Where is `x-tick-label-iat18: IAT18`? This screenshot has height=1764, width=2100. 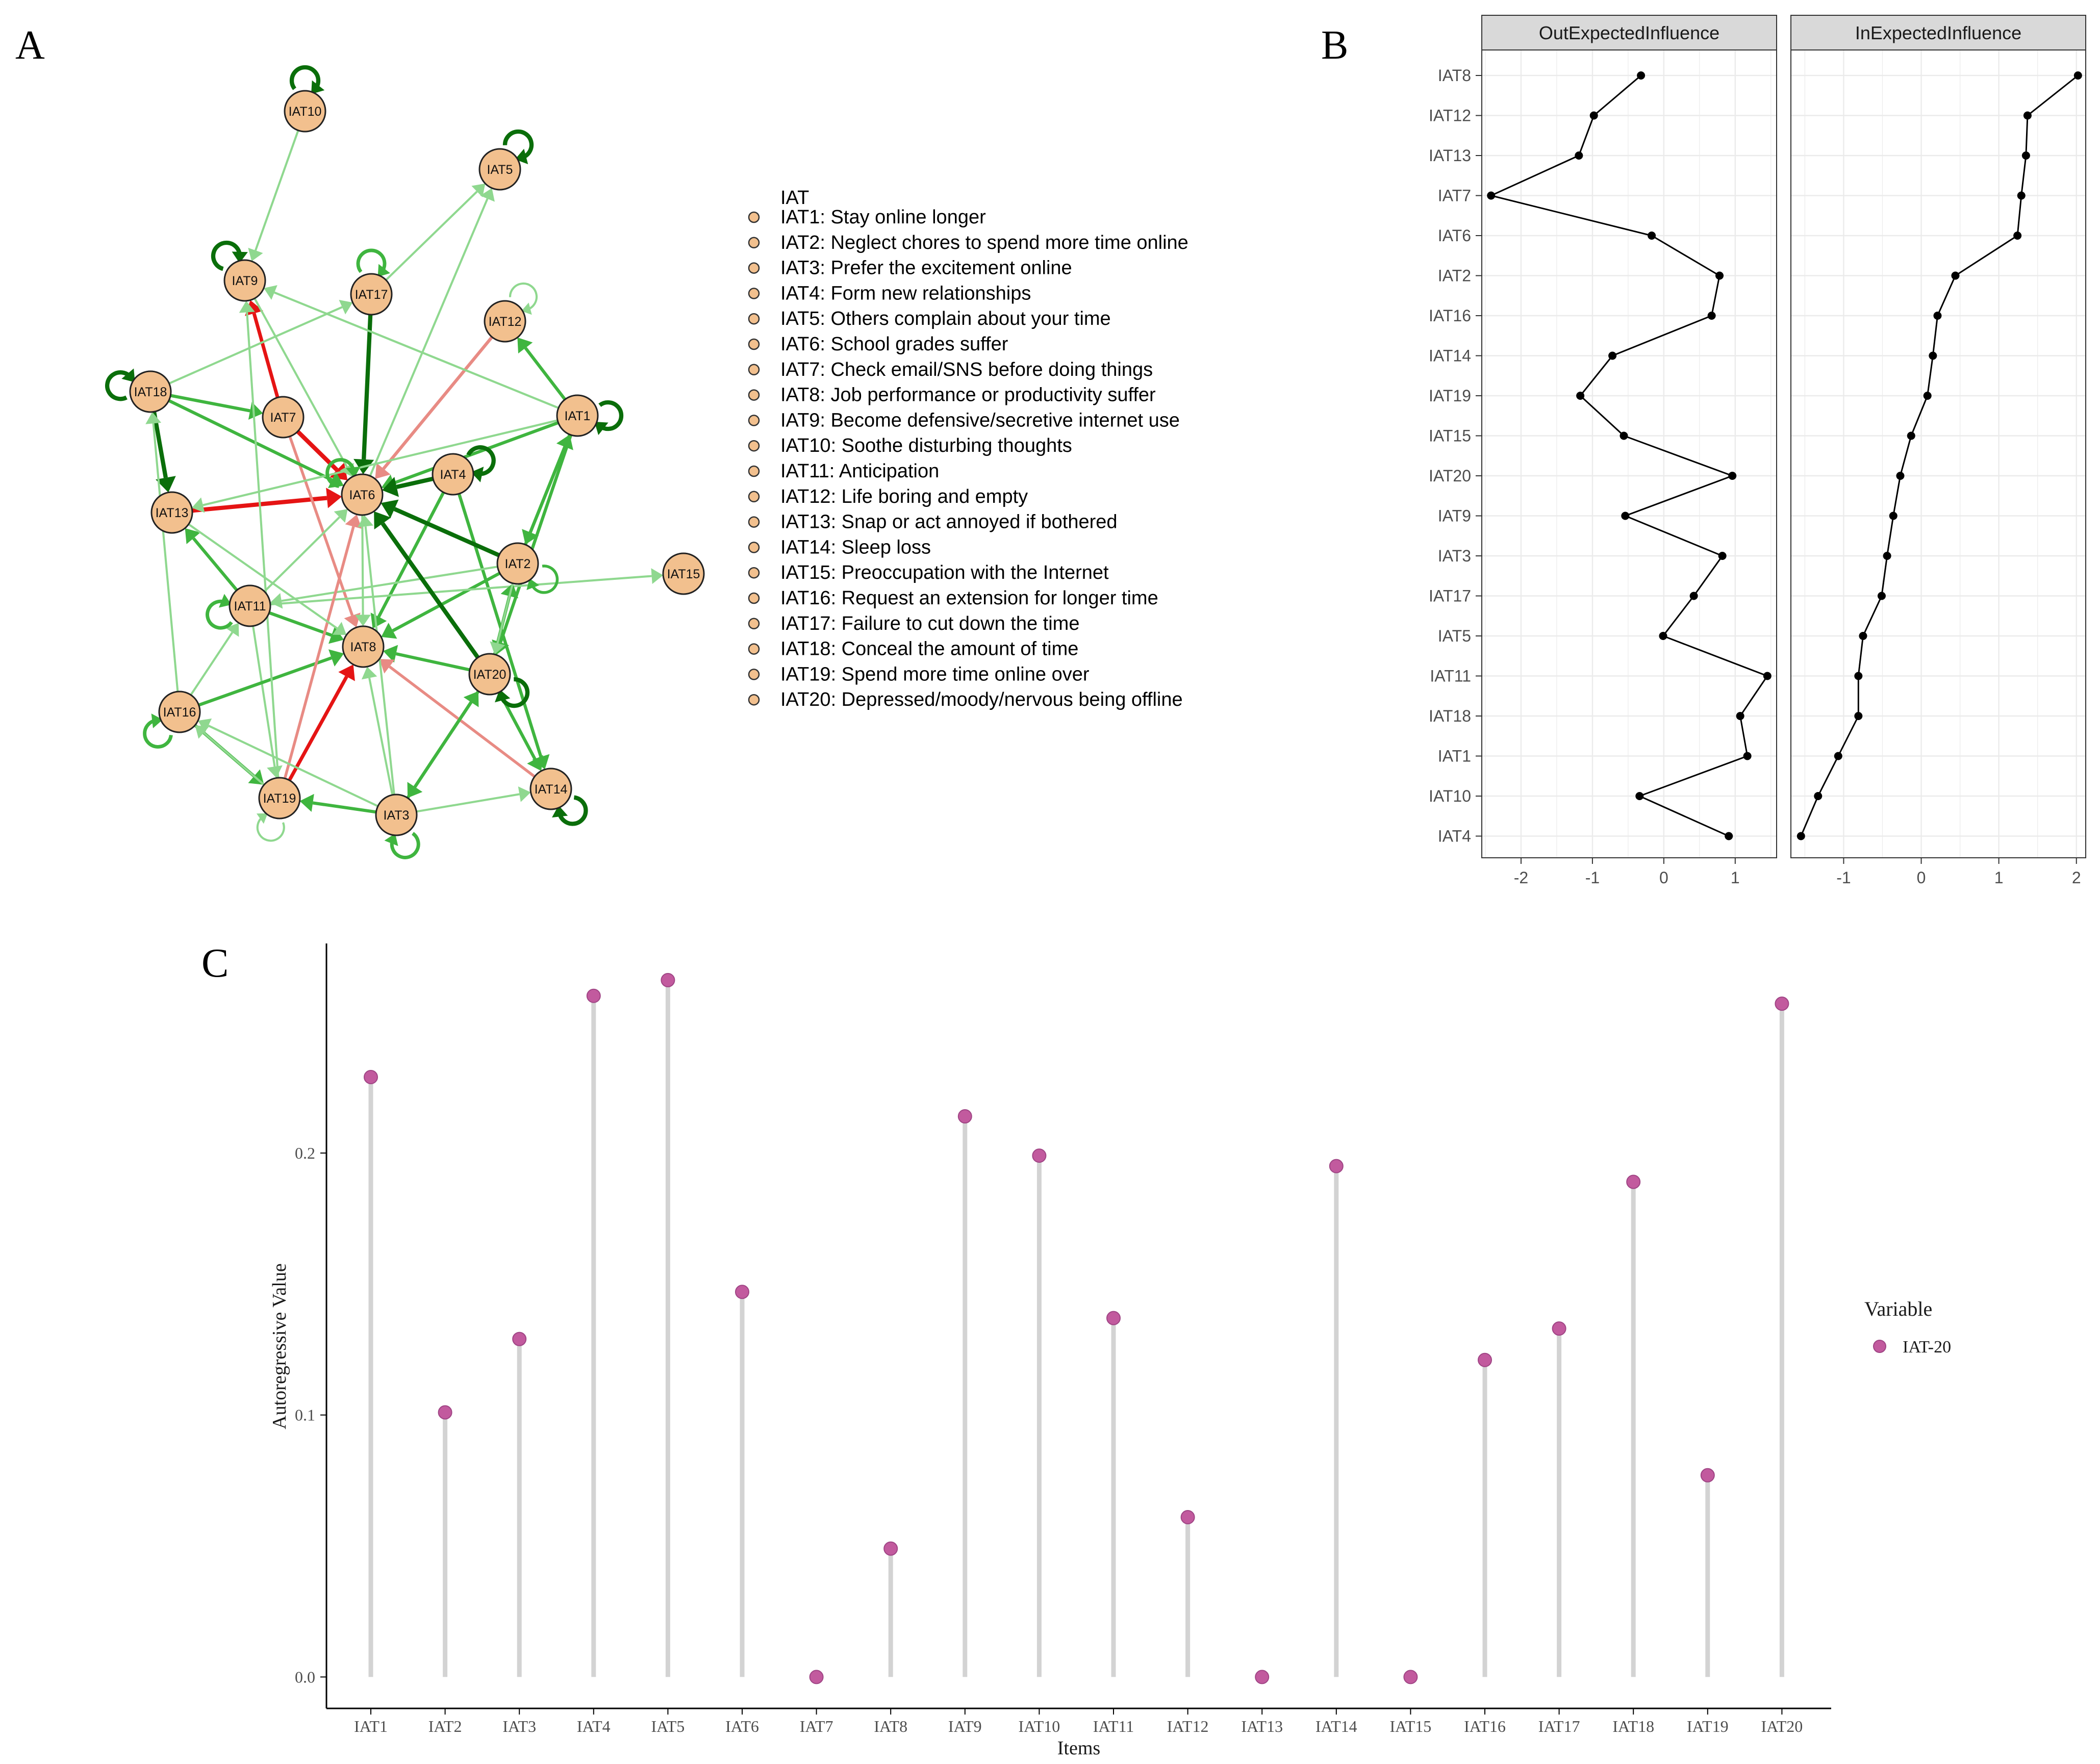
x-tick-label-iat18: IAT18 is located at coordinates (1633, 1726).